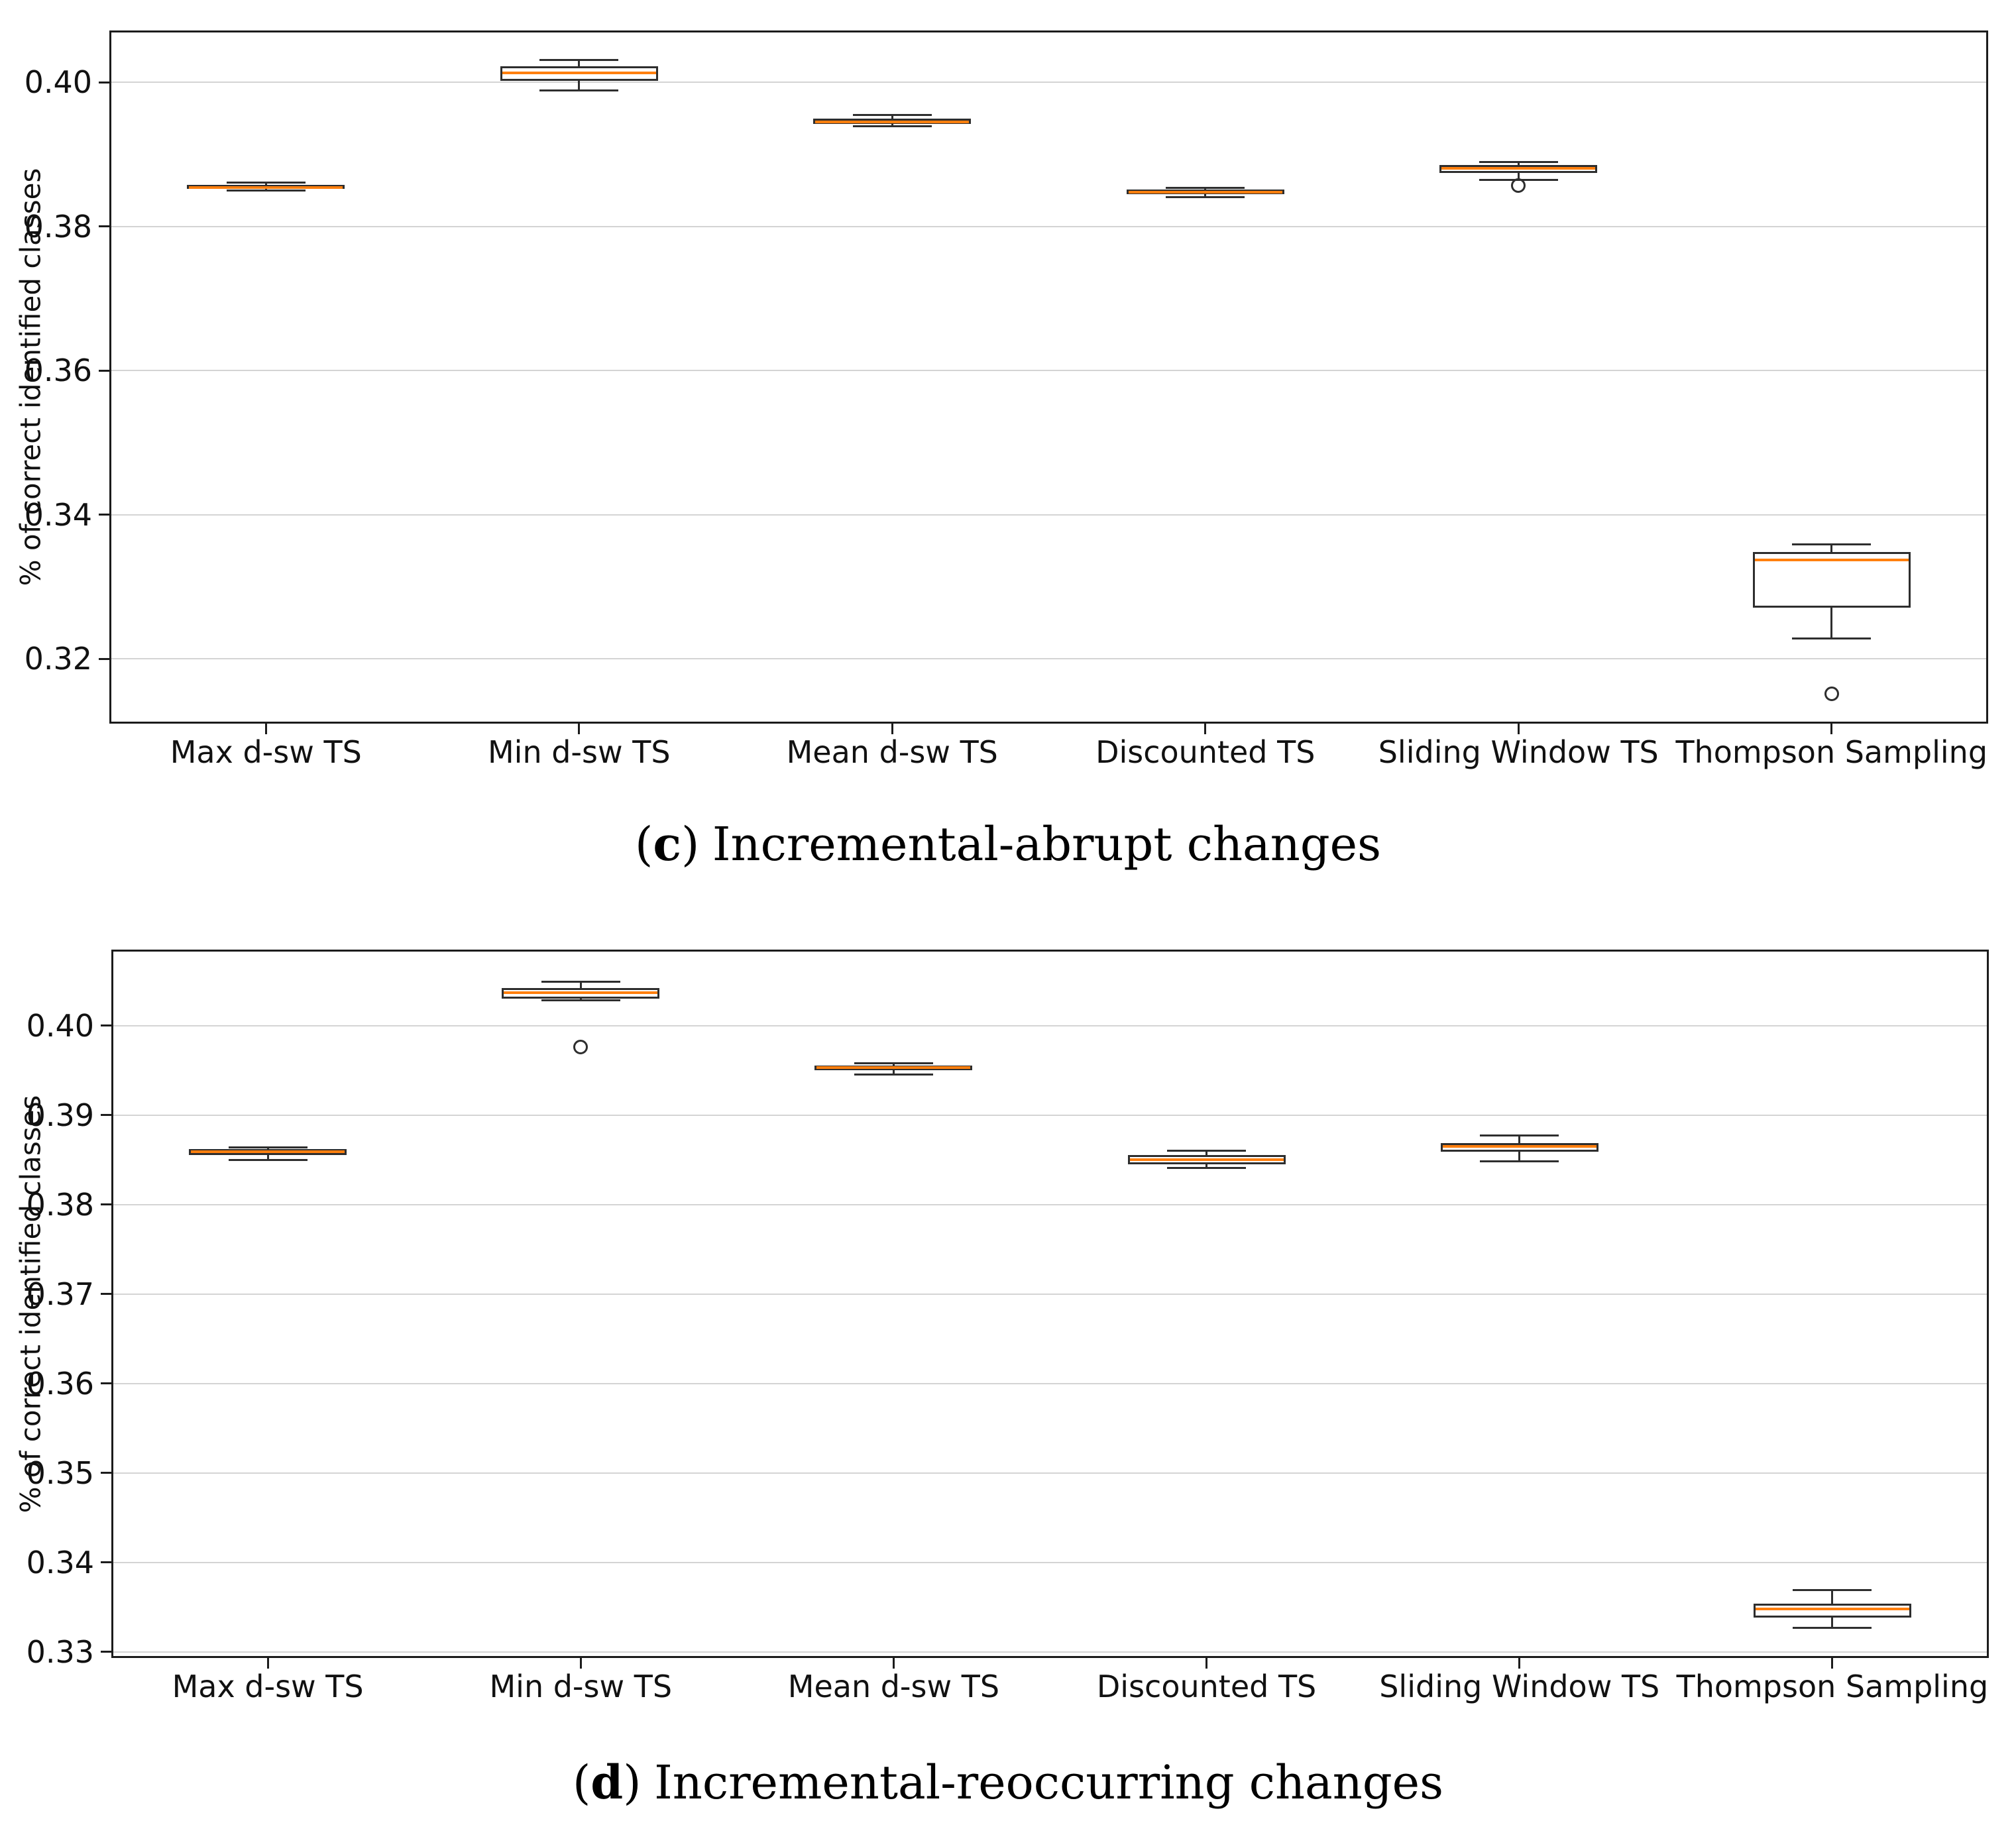 The image size is (2016, 1823). What do you see at coordinates (1048, 371) in the screenshot?
I see `gridline-c-0.36` at bounding box center [1048, 371].